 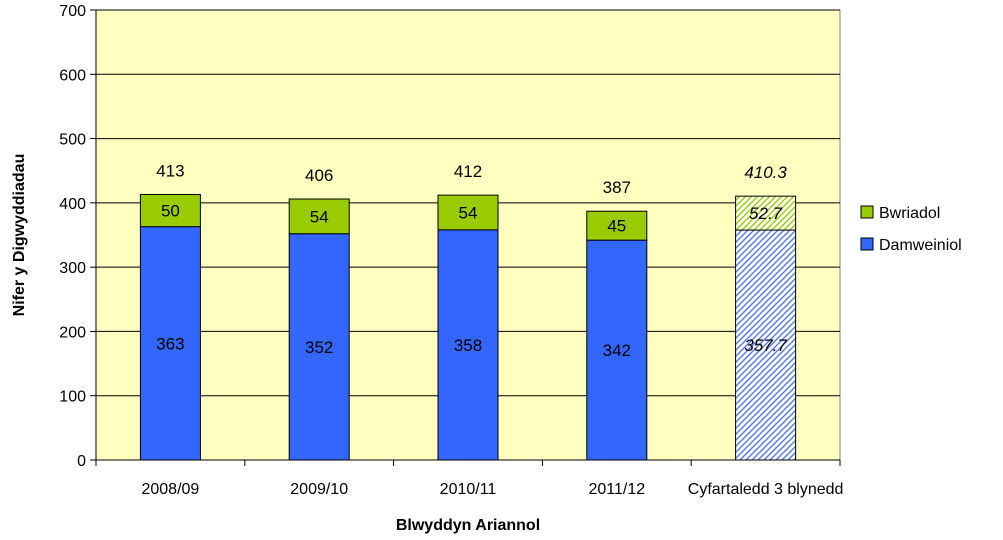 I want to click on data-label-damweiniol: 357.7, so click(x=765, y=345).